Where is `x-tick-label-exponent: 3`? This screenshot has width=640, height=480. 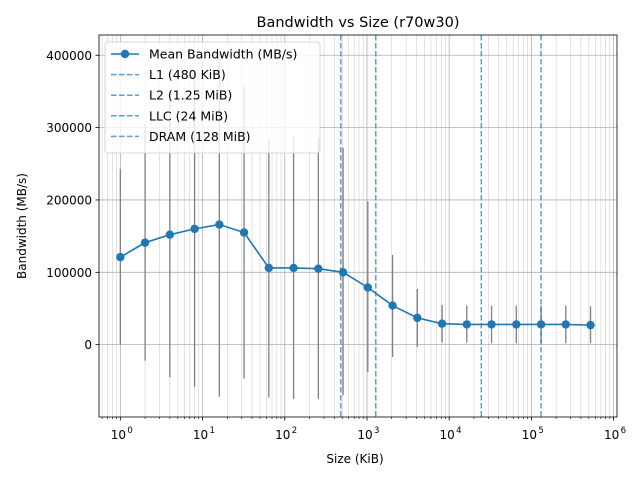 x-tick-label-exponent: 3 is located at coordinates (376, 431).